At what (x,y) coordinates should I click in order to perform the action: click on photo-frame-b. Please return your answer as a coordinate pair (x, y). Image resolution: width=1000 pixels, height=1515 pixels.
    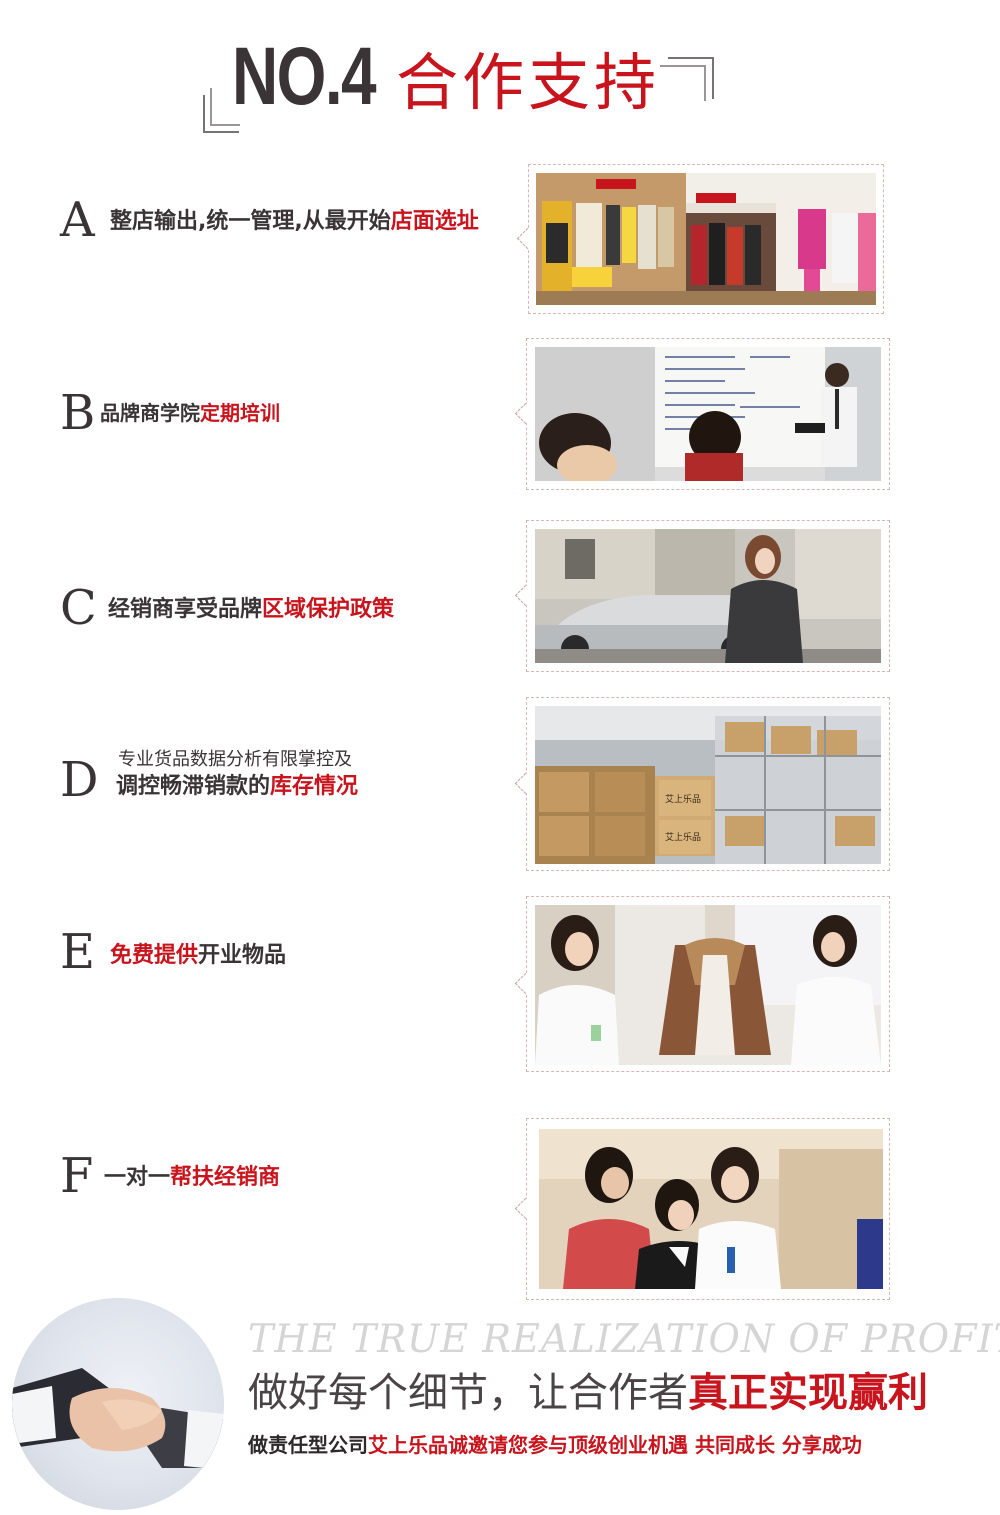
    Looking at the image, I should click on (708, 414).